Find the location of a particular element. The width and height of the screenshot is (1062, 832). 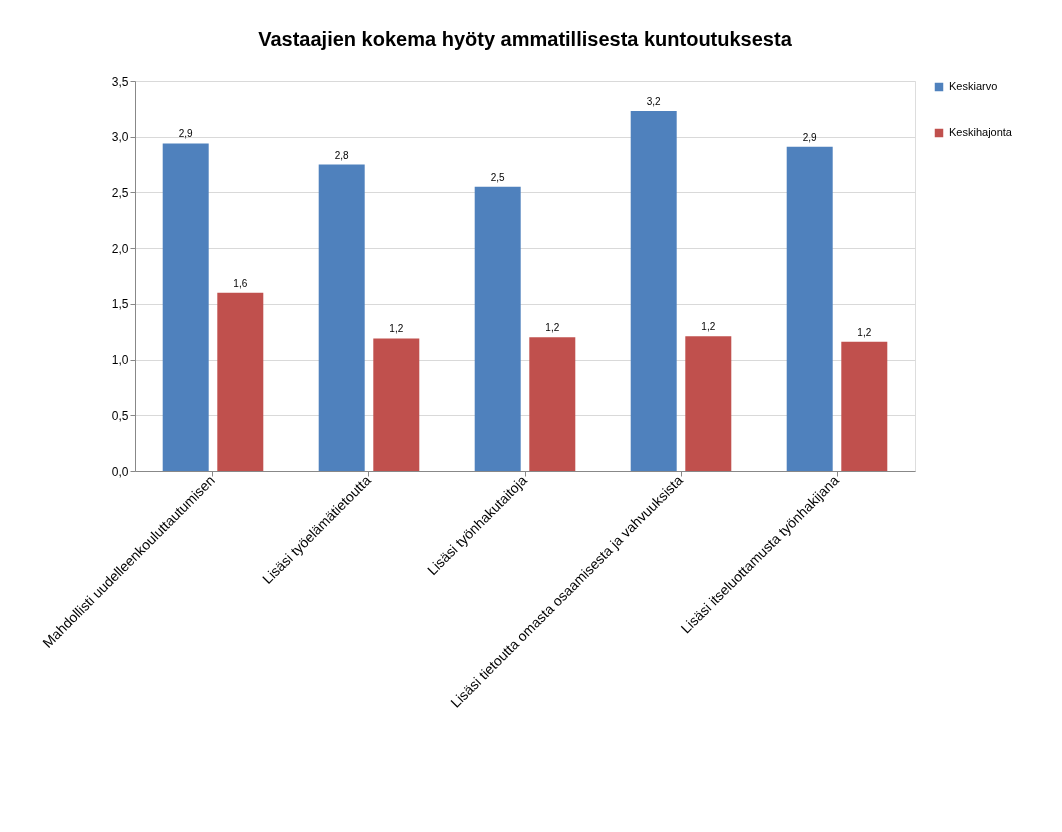

y-tick-label: 1,5 is located at coordinates (120, 304).